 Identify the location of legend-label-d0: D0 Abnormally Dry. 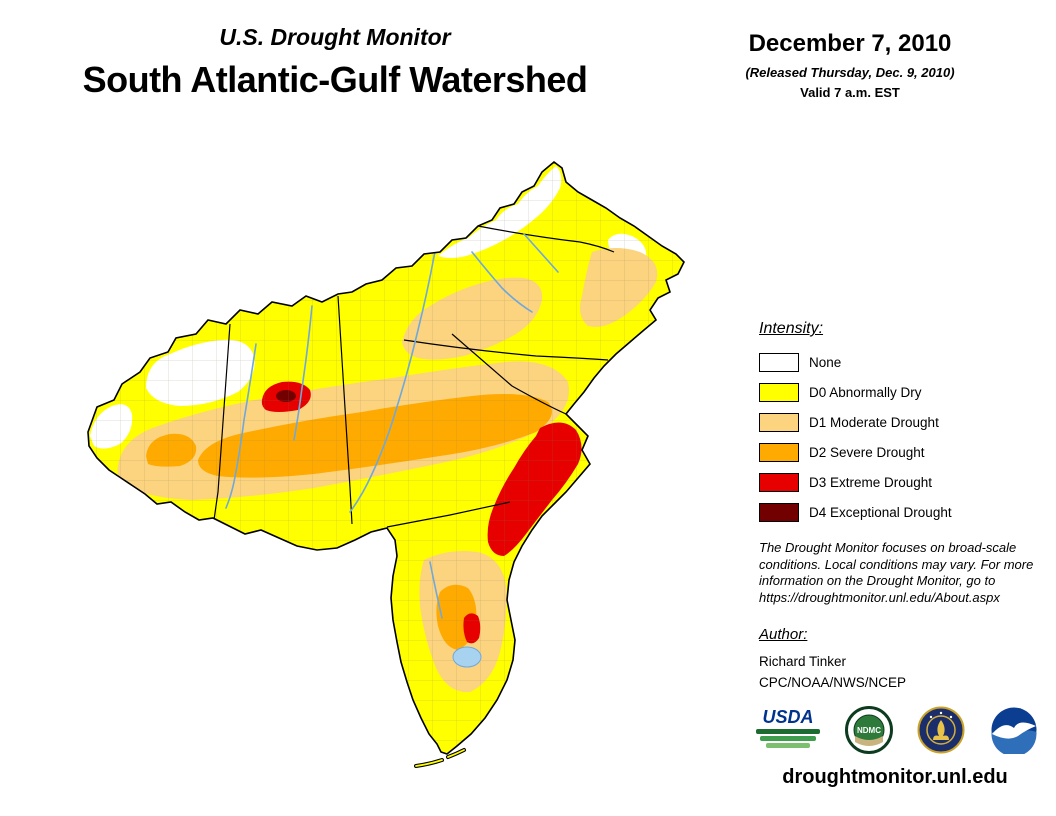
(865, 392).